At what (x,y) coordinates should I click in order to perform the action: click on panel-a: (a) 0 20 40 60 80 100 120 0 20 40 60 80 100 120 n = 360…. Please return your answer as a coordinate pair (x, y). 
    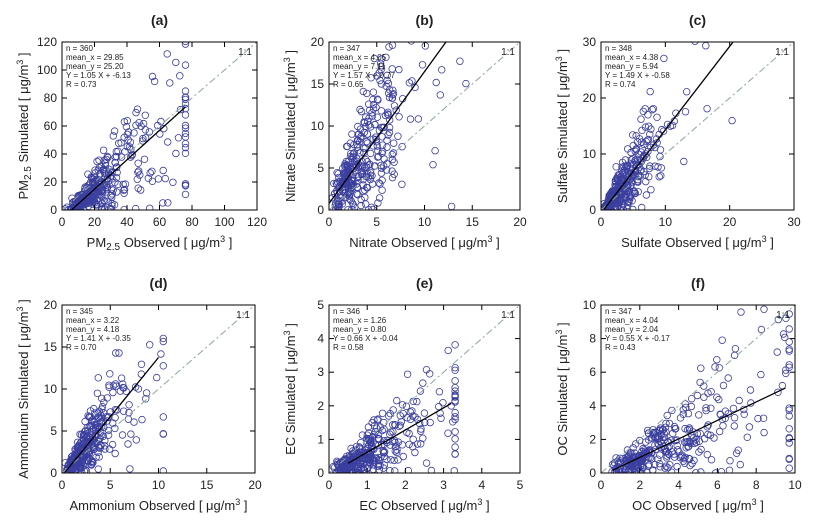
    Looking at the image, I should click on (141, 132).